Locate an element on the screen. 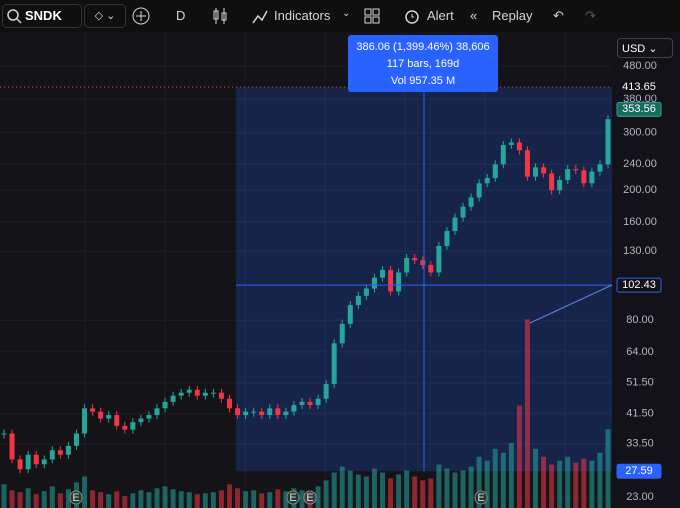  undo: ↶ is located at coordinates (558, 15).